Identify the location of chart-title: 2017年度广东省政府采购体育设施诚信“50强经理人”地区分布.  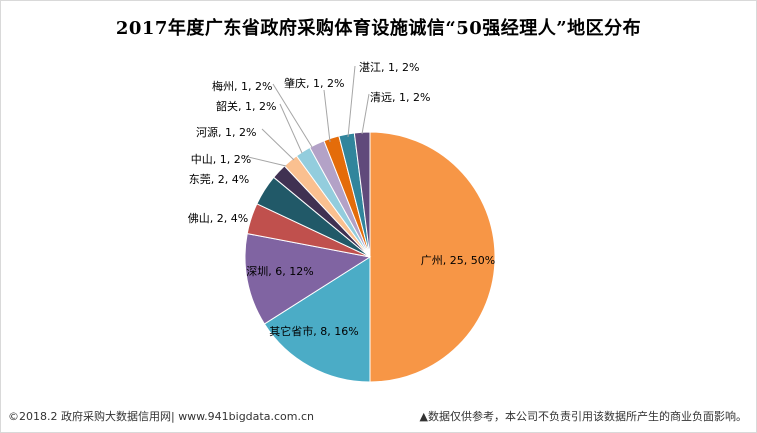
(378, 28).